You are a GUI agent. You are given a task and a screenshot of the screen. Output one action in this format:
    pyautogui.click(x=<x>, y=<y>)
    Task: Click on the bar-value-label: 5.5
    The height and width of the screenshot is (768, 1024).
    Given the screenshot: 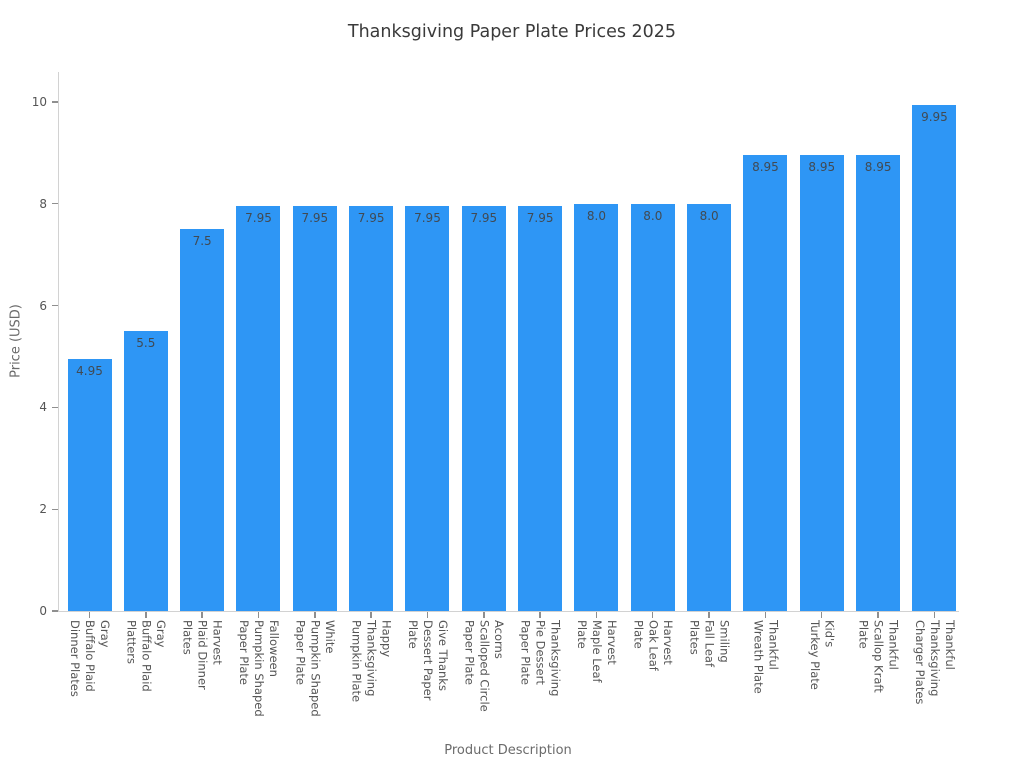 What is the action you would take?
    pyautogui.click(x=146, y=343)
    